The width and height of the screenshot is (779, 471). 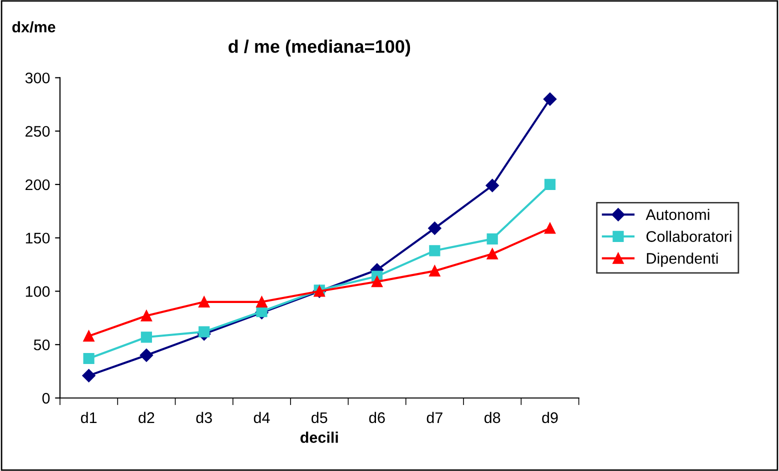 I want to click on x-tick-label: d1, so click(x=88, y=418).